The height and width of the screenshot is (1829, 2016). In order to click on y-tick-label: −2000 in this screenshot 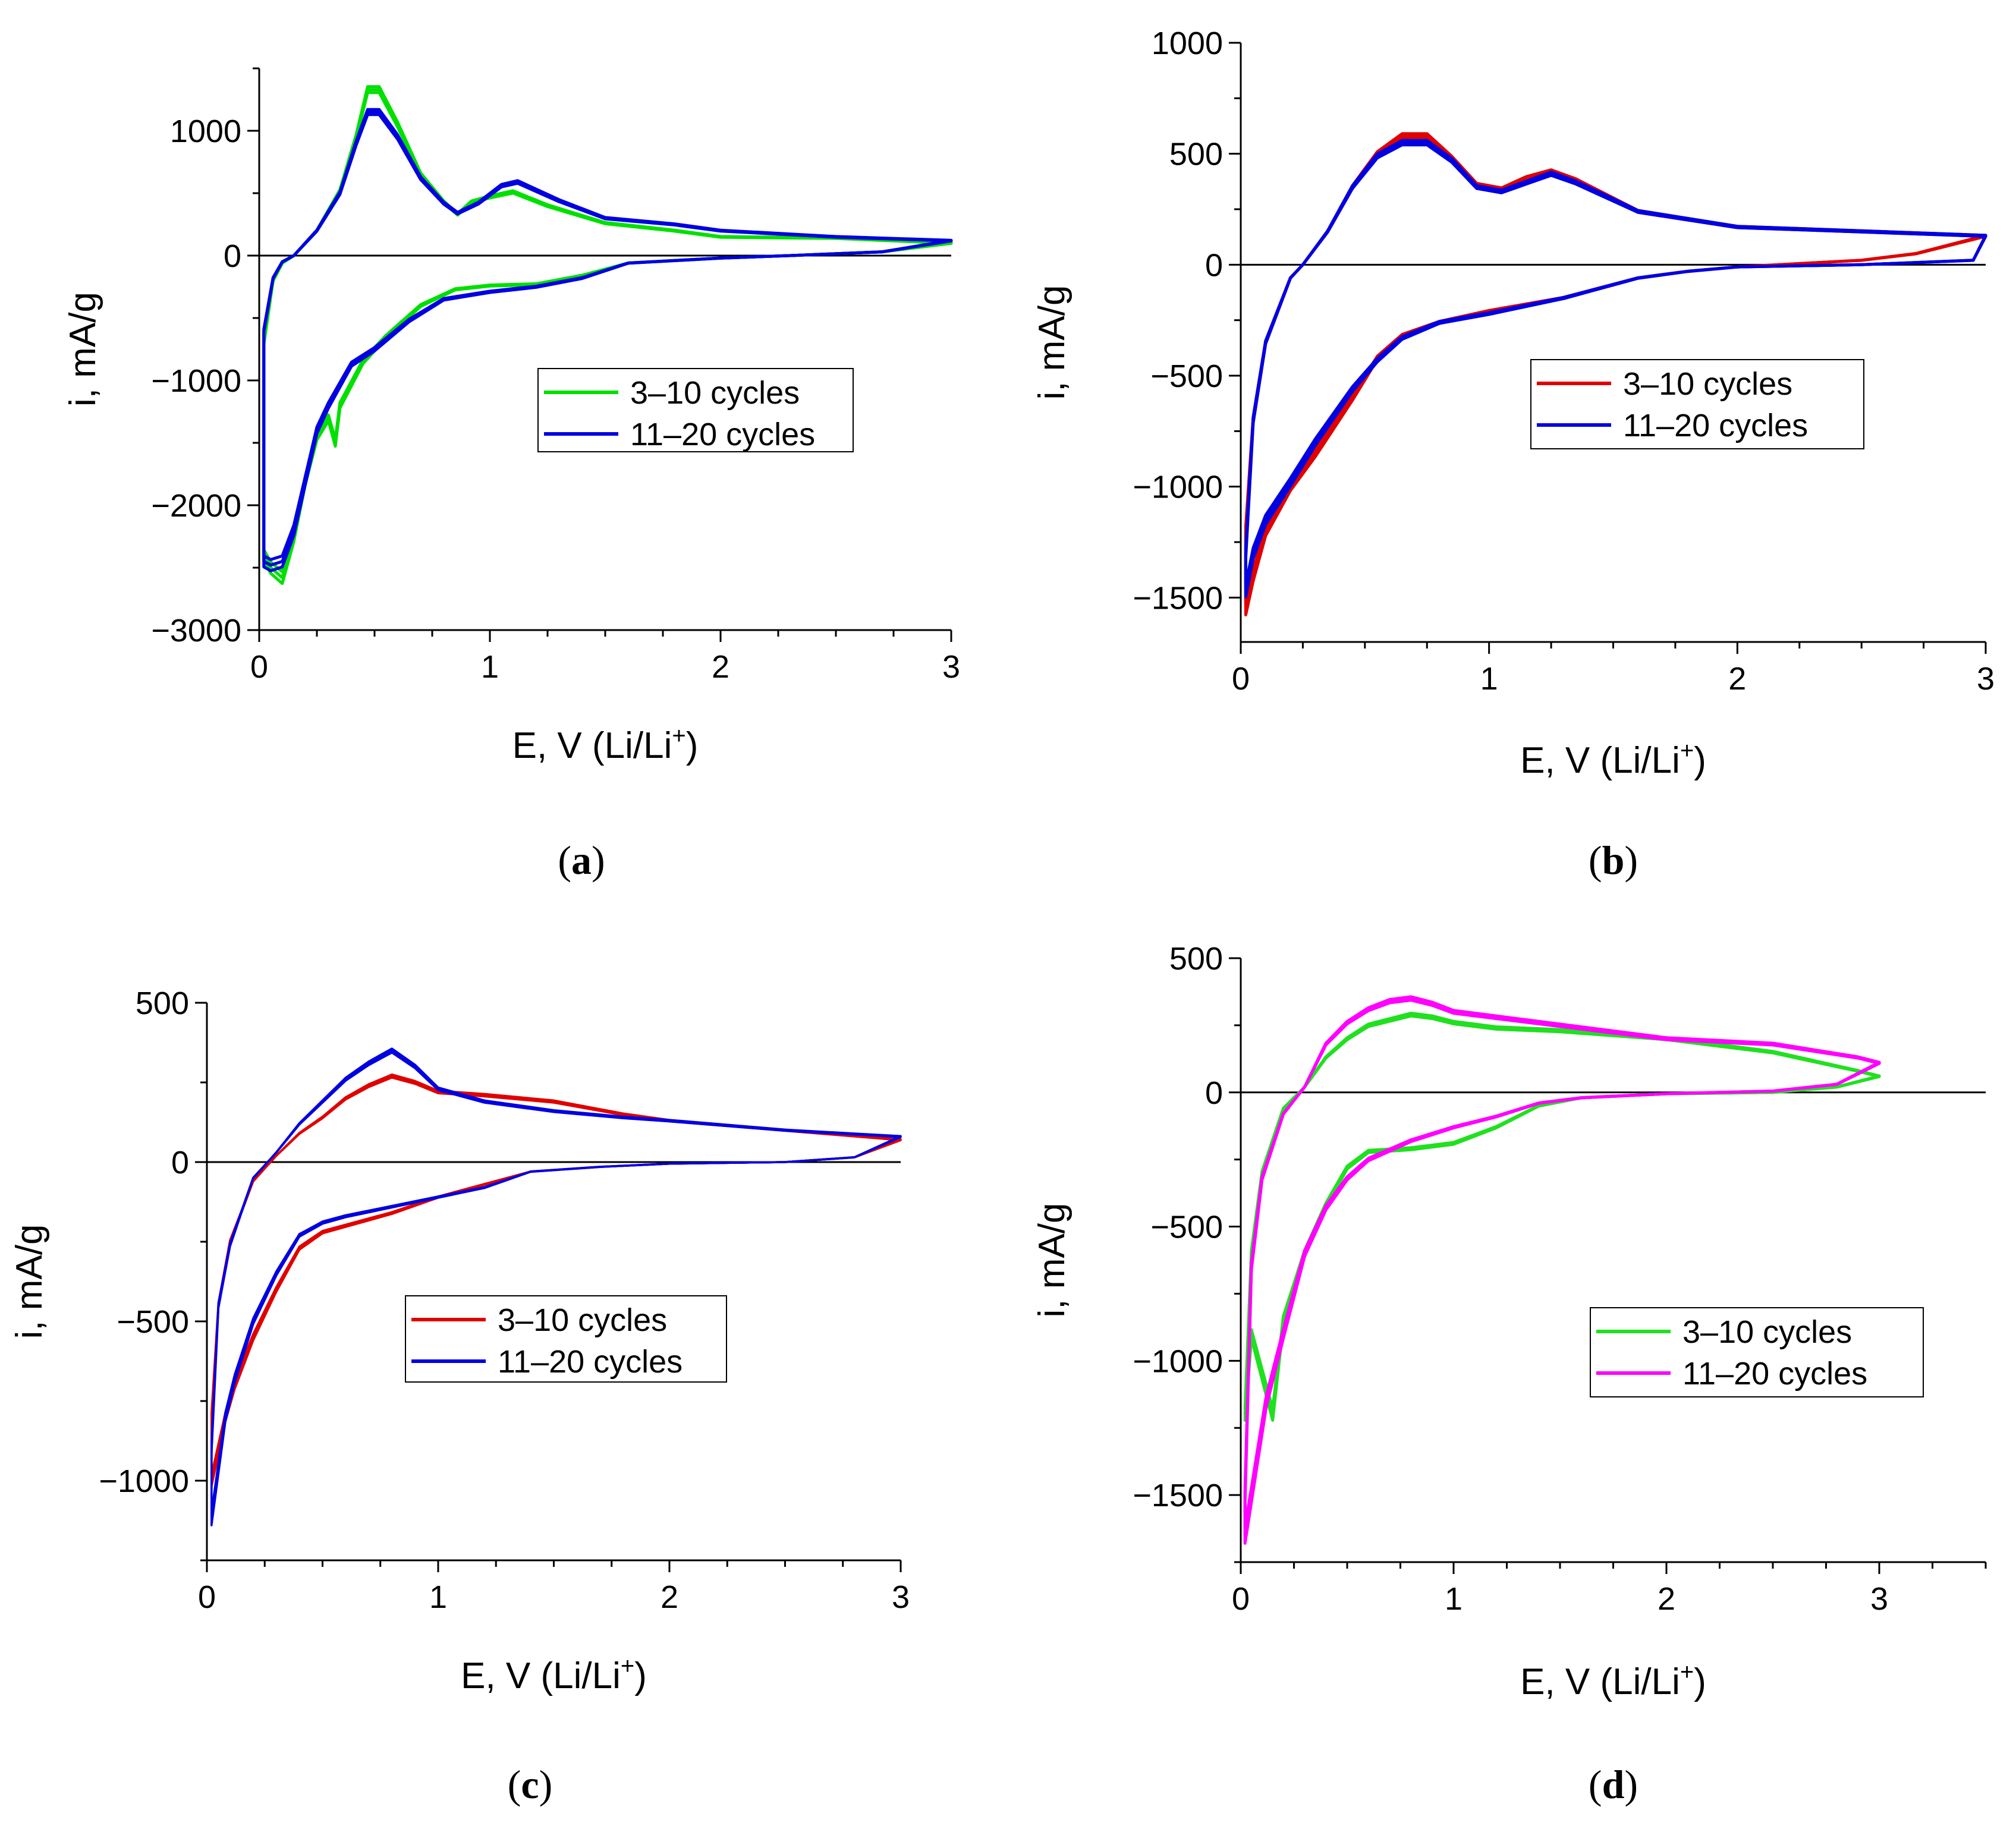, I will do `click(196, 506)`.